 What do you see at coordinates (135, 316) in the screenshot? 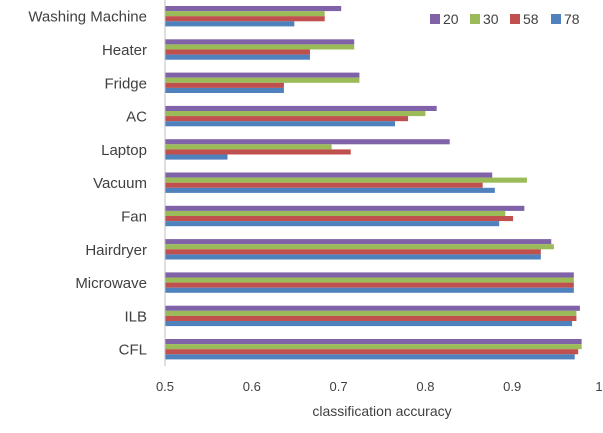
I see `category-label: ILB` at bounding box center [135, 316].